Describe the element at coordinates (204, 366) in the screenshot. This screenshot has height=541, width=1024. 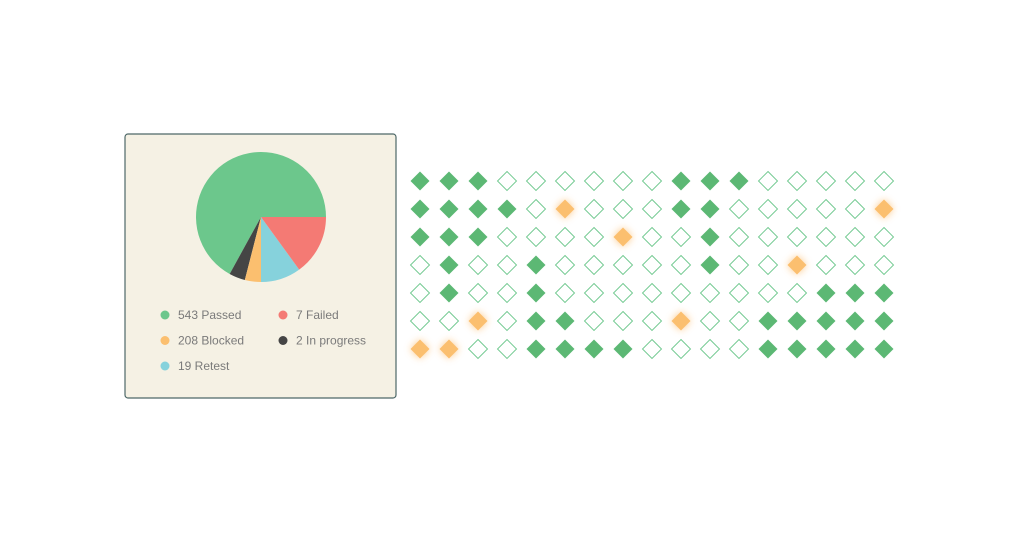
I see `legend-label: 19 Retest` at that location.